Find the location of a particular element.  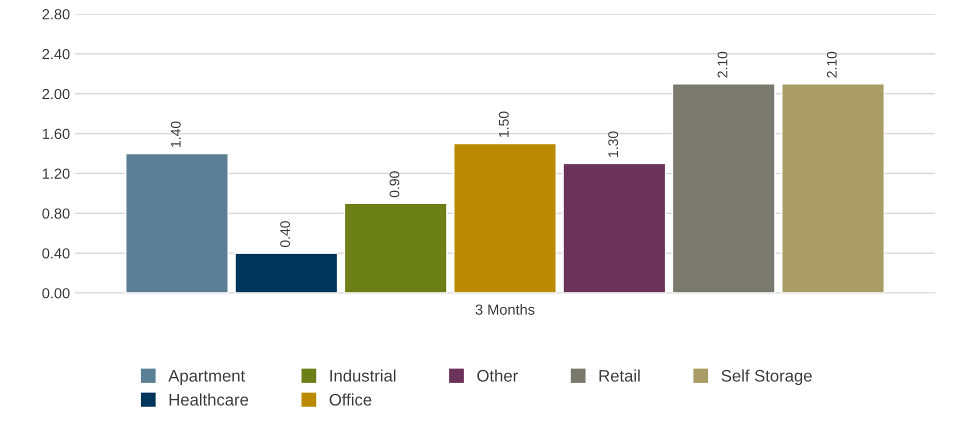

y-tick-label: 1.20 is located at coordinates (56, 173).